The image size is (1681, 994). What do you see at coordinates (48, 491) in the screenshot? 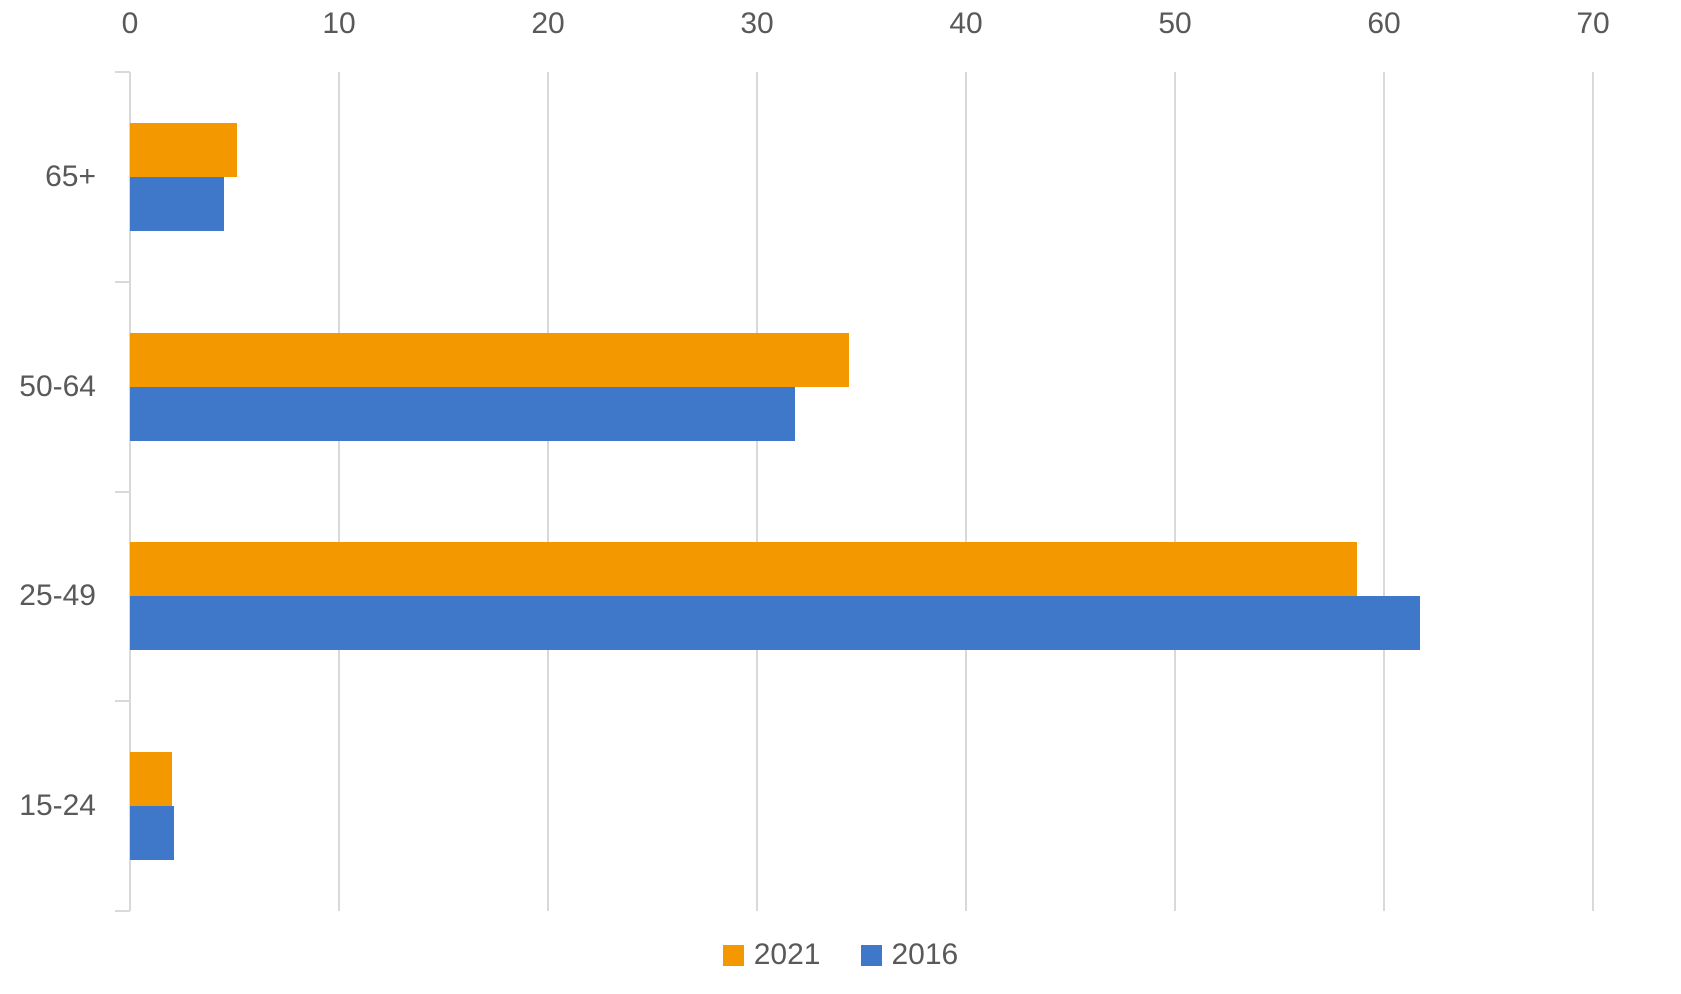
I see `y-axis-category-labels: 65+ 50-64 25-49 15-24` at bounding box center [48, 491].